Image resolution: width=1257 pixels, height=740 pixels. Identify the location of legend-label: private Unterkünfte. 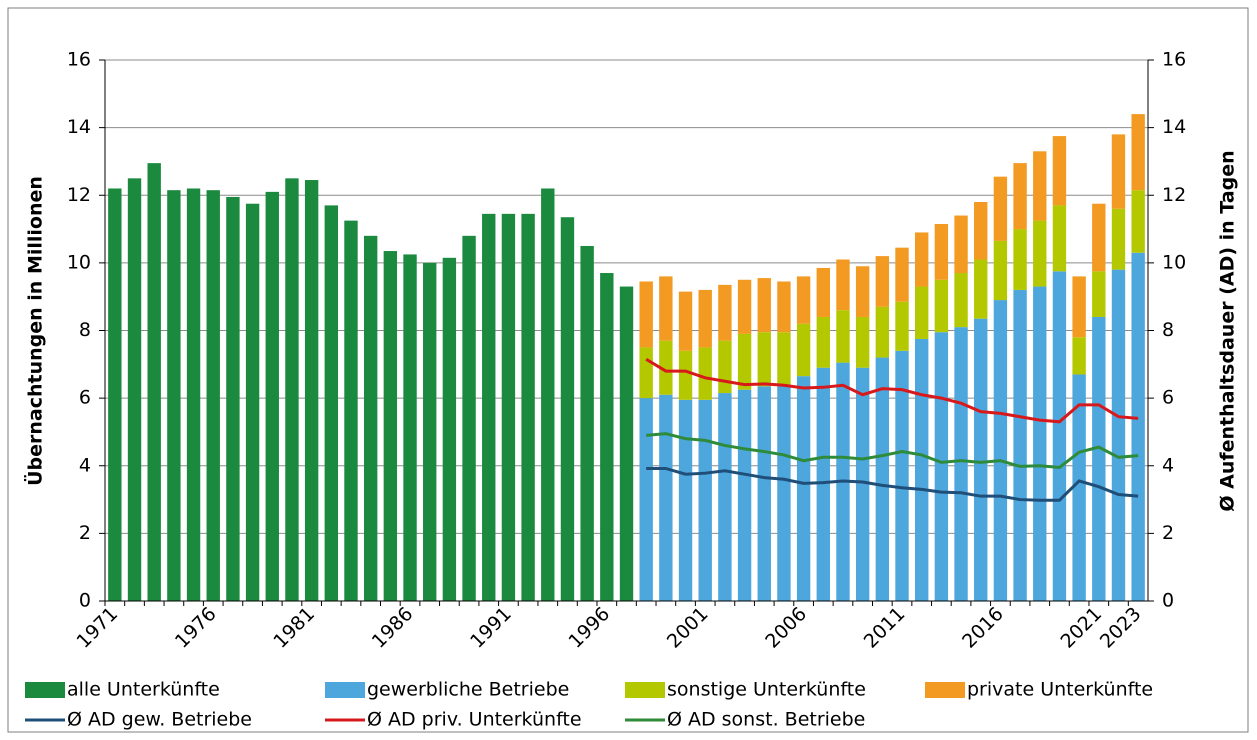
(1060, 690).